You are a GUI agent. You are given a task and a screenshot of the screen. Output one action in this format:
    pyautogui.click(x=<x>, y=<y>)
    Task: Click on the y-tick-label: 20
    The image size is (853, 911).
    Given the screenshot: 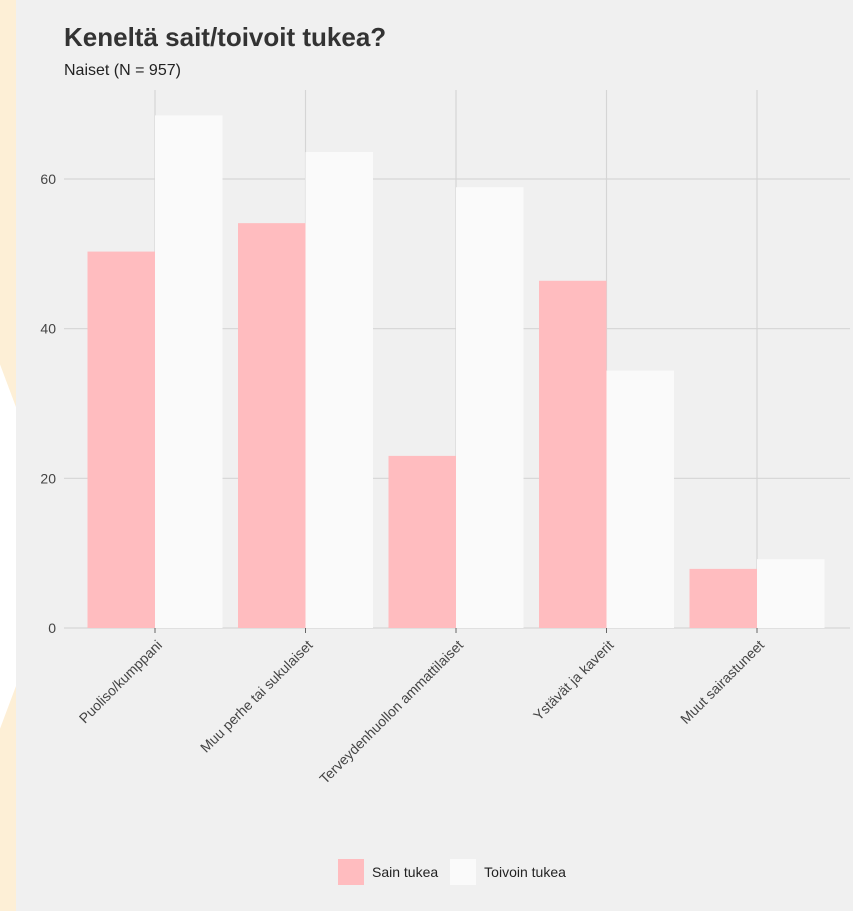 What is the action you would take?
    pyautogui.click(x=48, y=478)
    